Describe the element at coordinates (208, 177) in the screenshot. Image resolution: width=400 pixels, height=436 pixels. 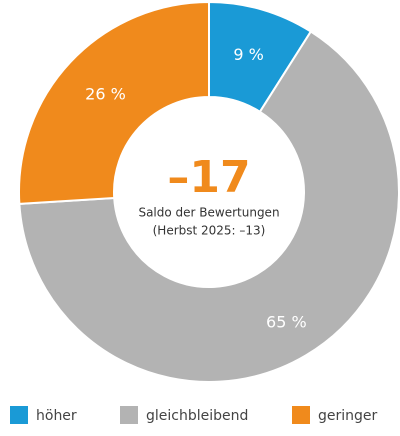
I see `center-value: –17` at that location.